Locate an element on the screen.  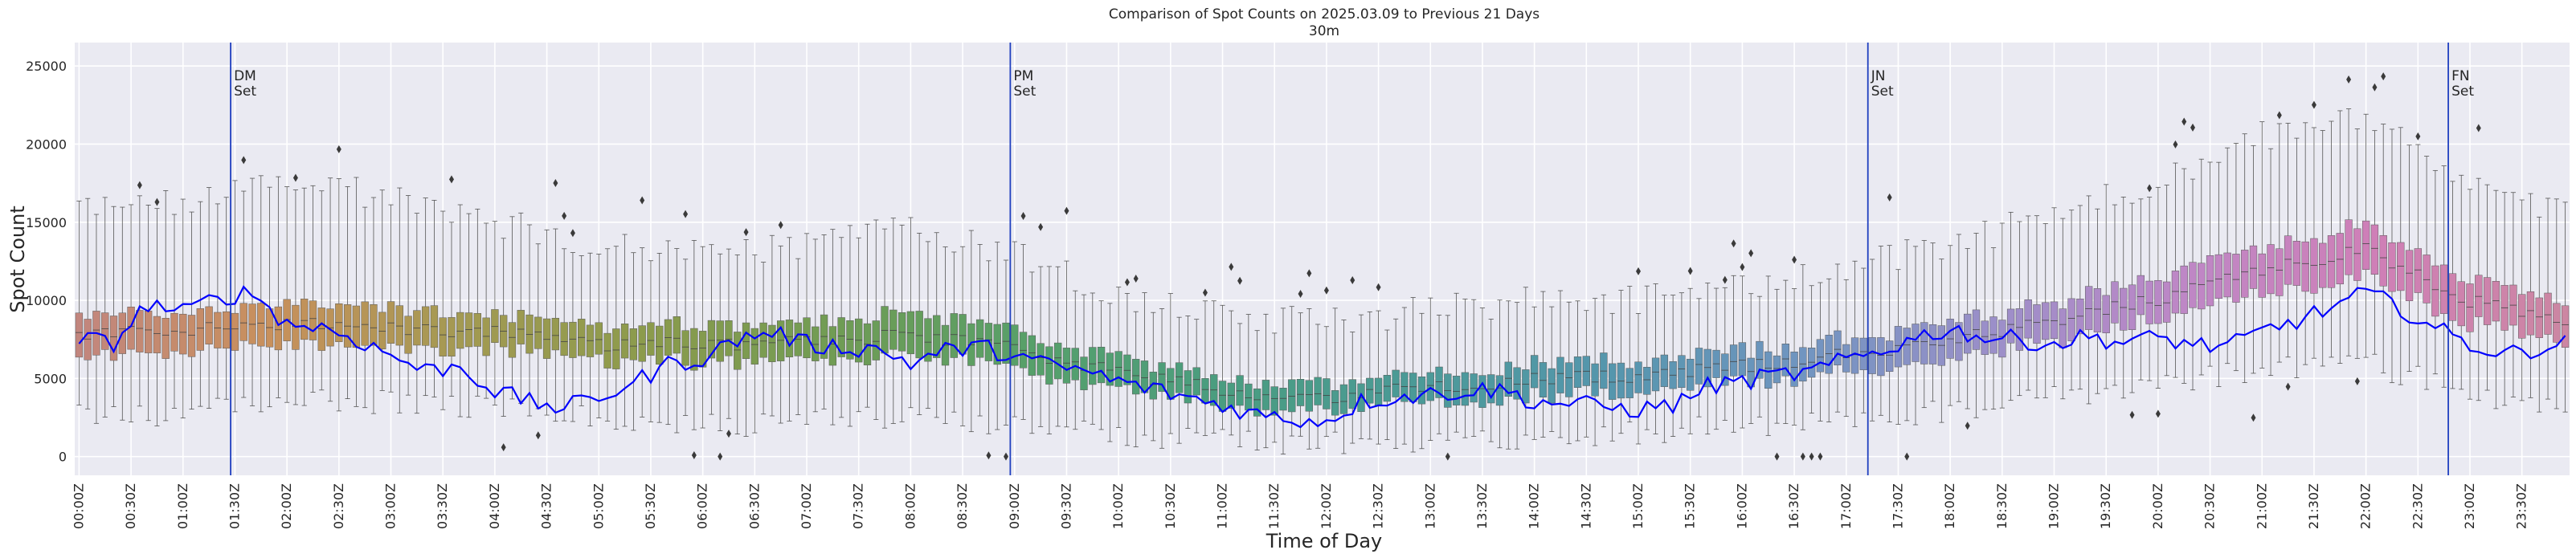
x-tick-label: 19:00Z is located at coordinates (2054, 506).